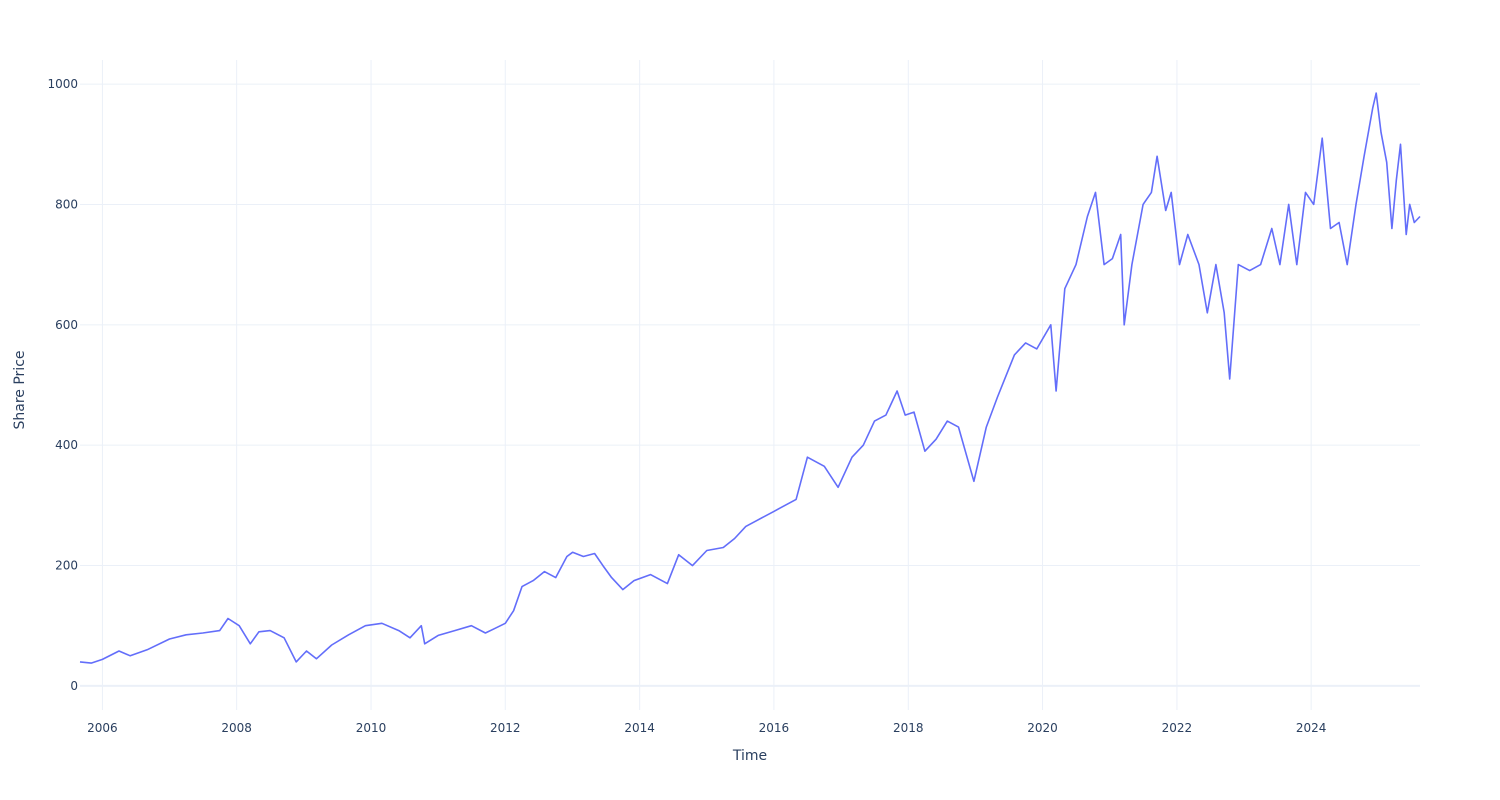  What do you see at coordinates (1311, 728) in the screenshot?
I see `x-tick-label: 2024` at bounding box center [1311, 728].